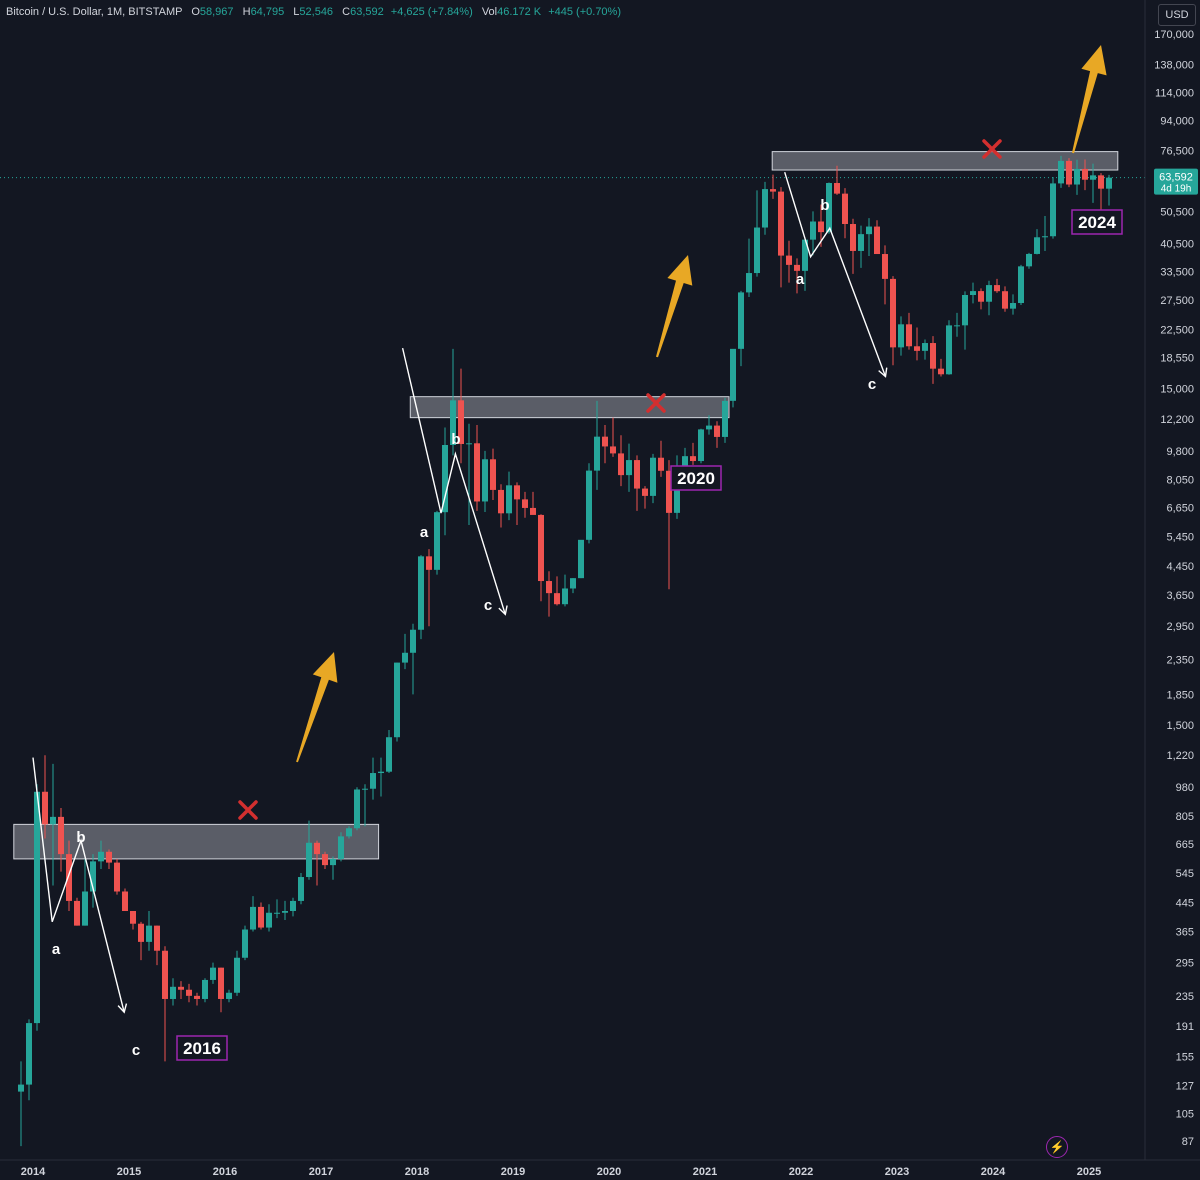  What do you see at coordinates (248, 810) in the screenshot?
I see `rejection-cross-icon` at bounding box center [248, 810].